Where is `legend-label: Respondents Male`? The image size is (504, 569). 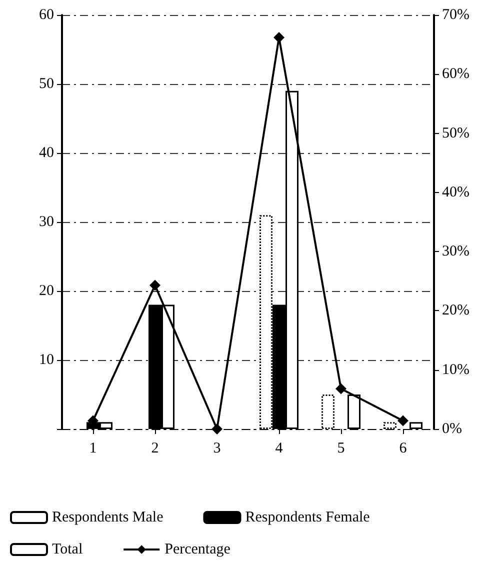
legend-label: Respondents Male is located at coordinates (108, 518).